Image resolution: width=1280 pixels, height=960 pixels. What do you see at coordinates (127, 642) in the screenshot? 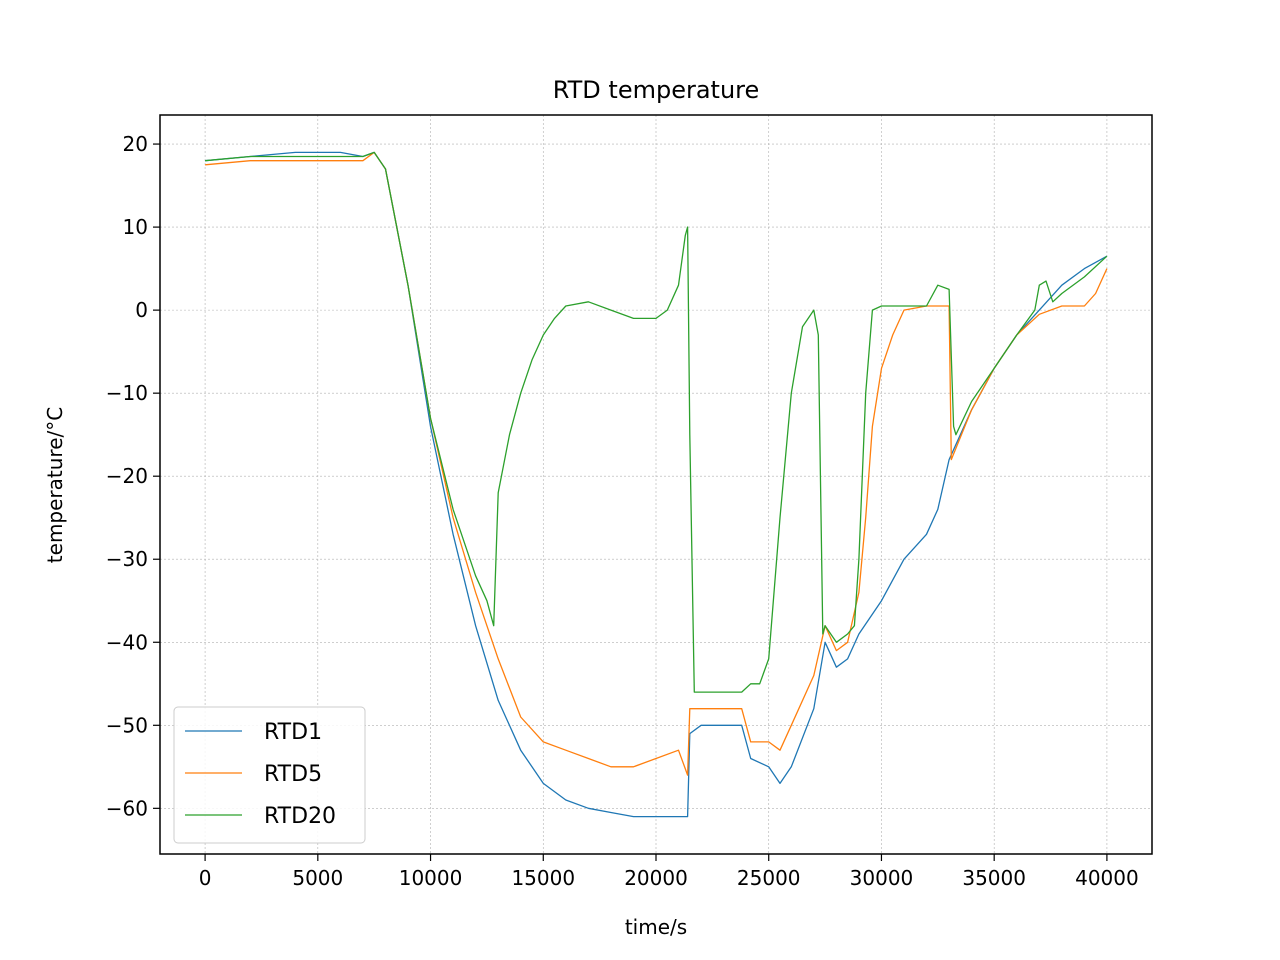
I see `y-tick-label: −40` at bounding box center [127, 642].